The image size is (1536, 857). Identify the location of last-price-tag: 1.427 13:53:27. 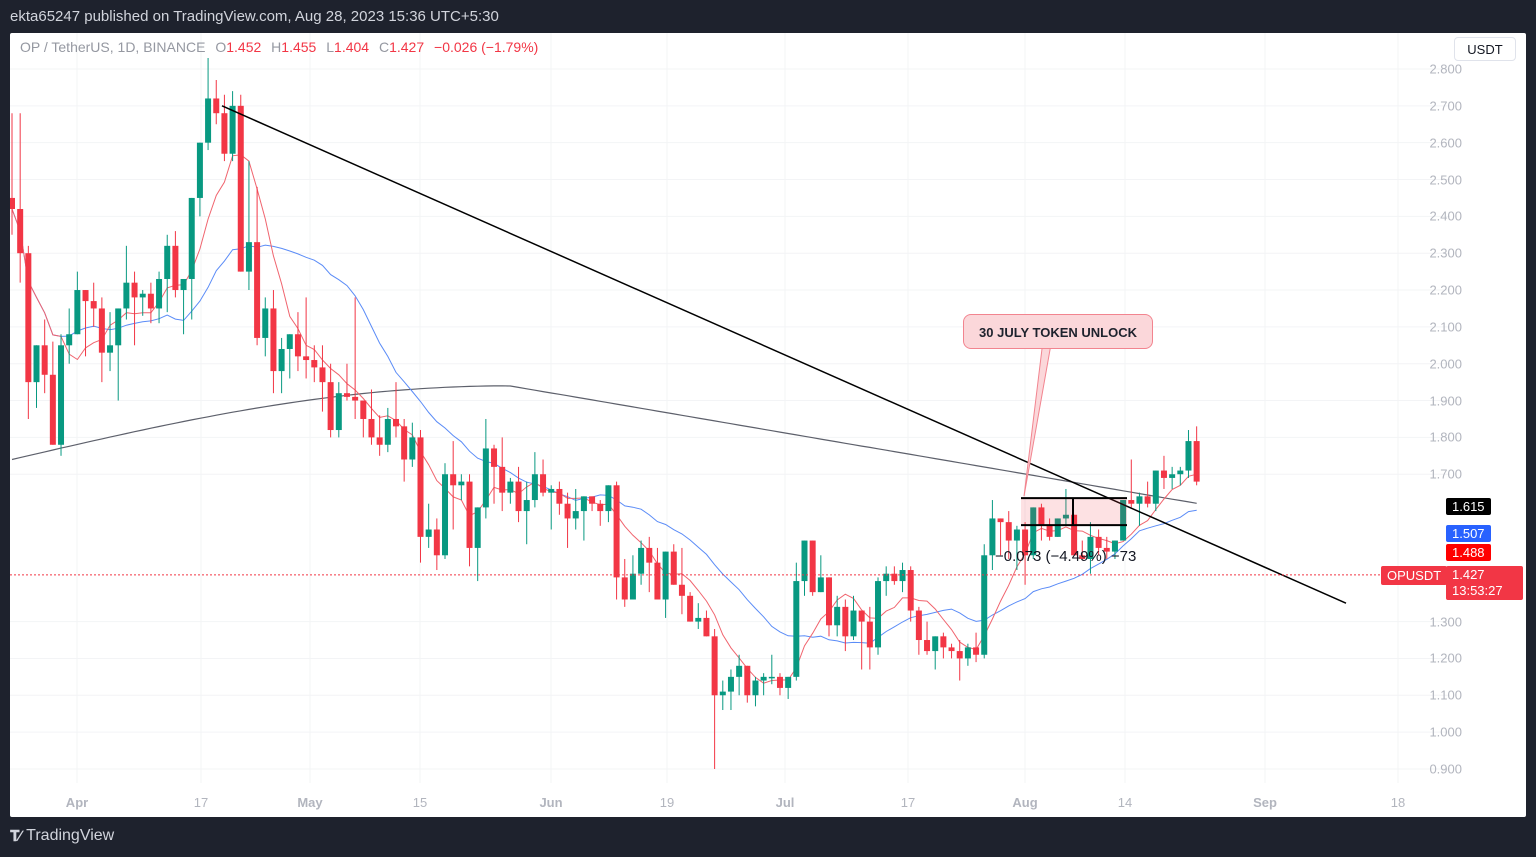
(1484, 583).